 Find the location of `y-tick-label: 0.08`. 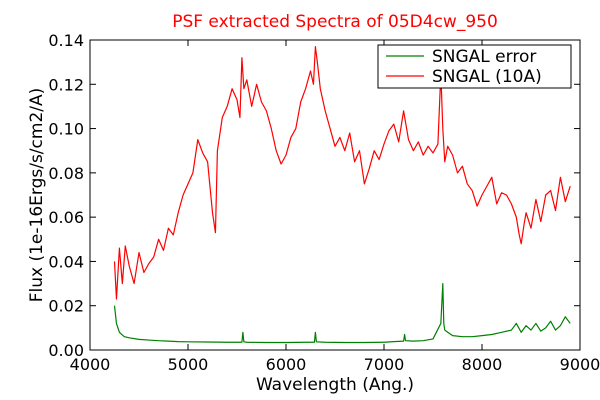

y-tick-label: 0.08 is located at coordinates (66, 173).